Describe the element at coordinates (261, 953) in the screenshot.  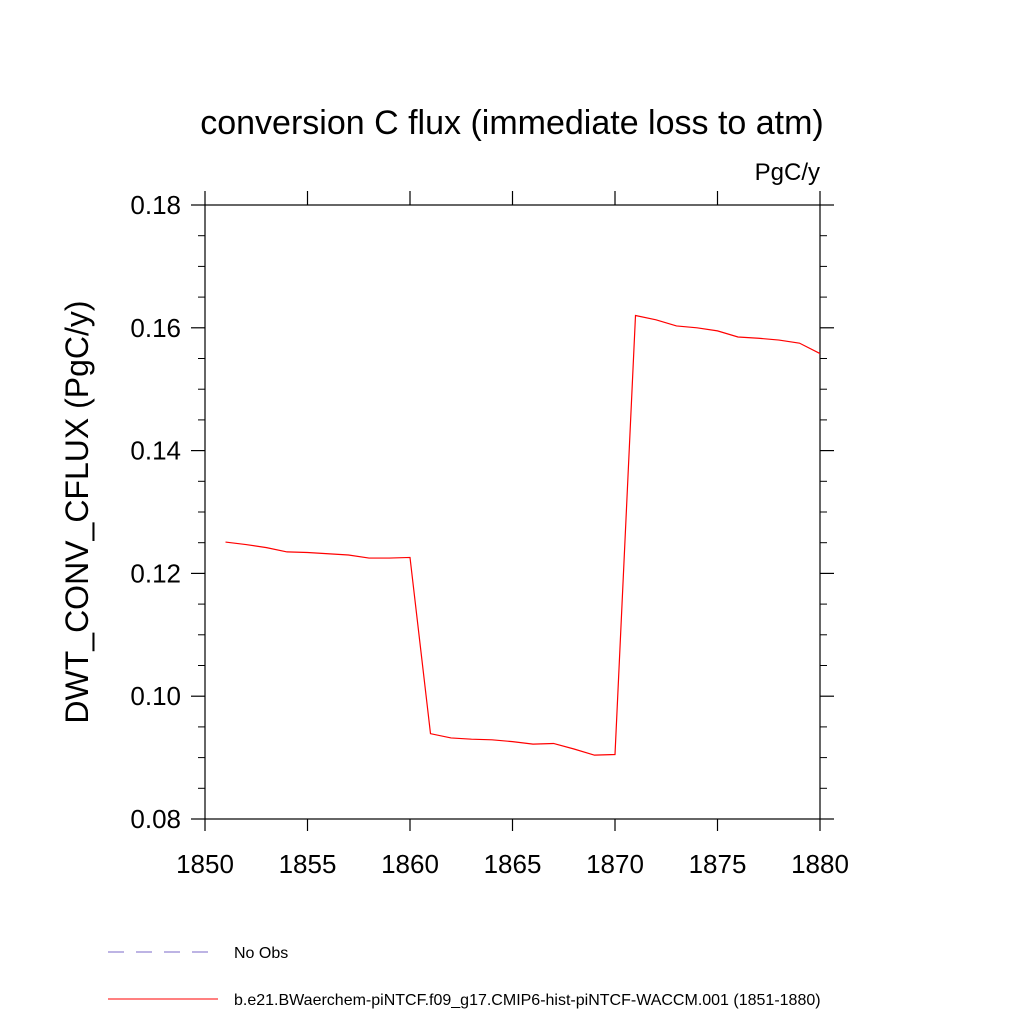
I see `legend-entry: No Obs` at that location.